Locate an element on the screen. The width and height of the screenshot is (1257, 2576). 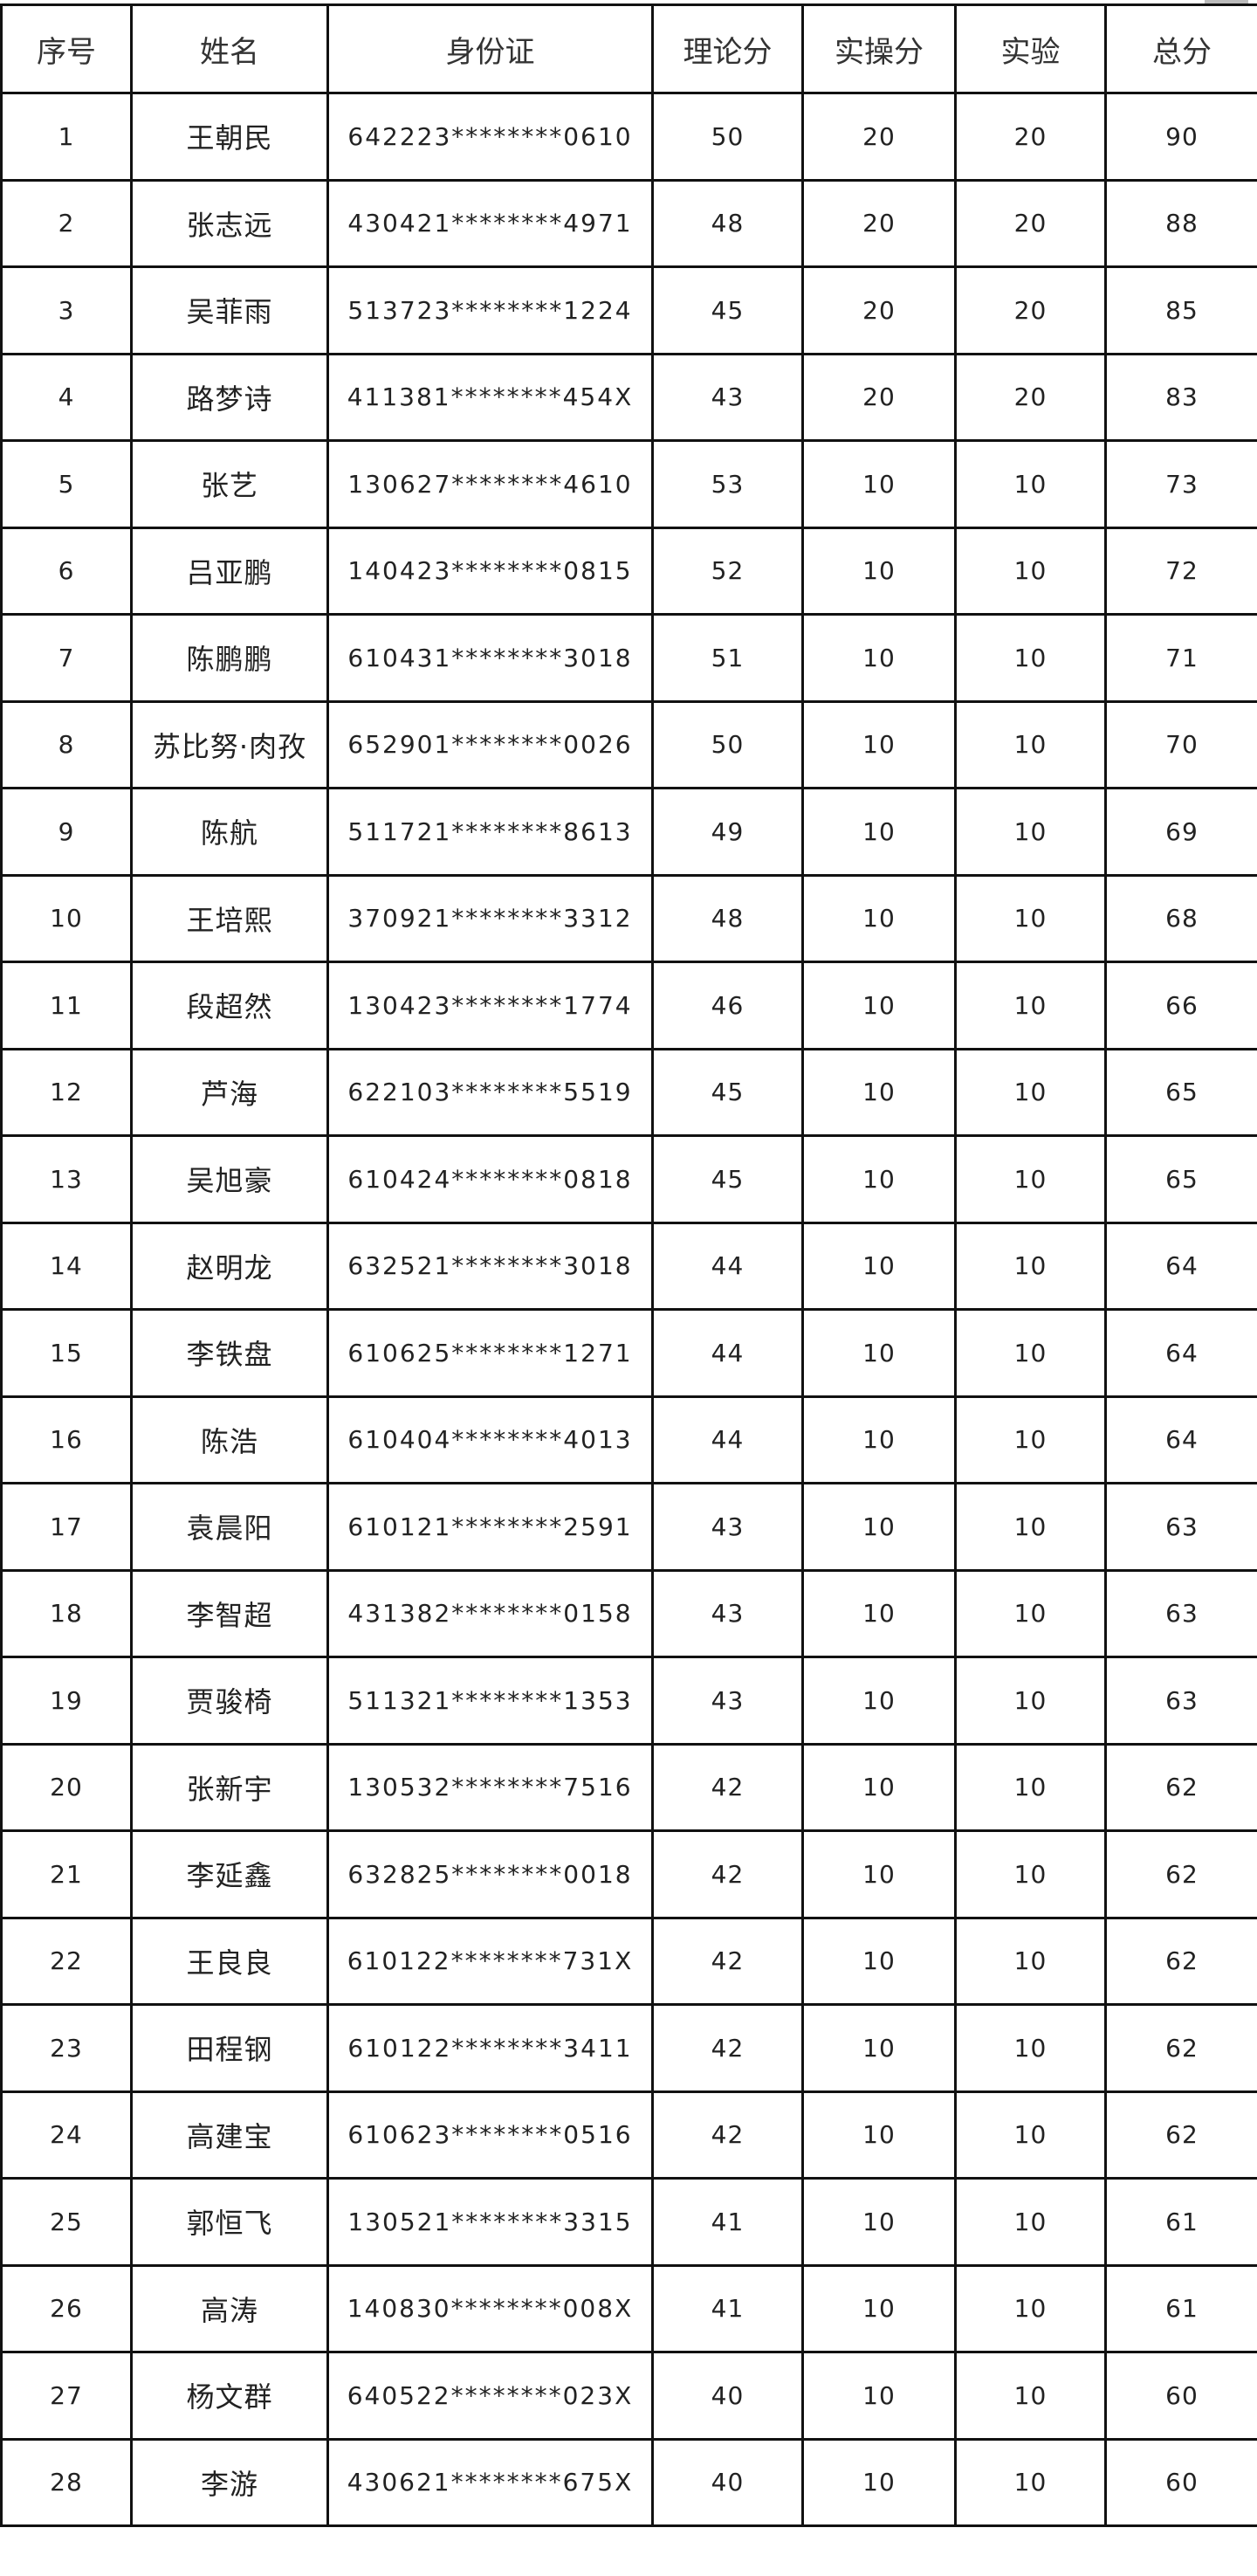
cell-total-score: 73 is located at coordinates (1180, 484).